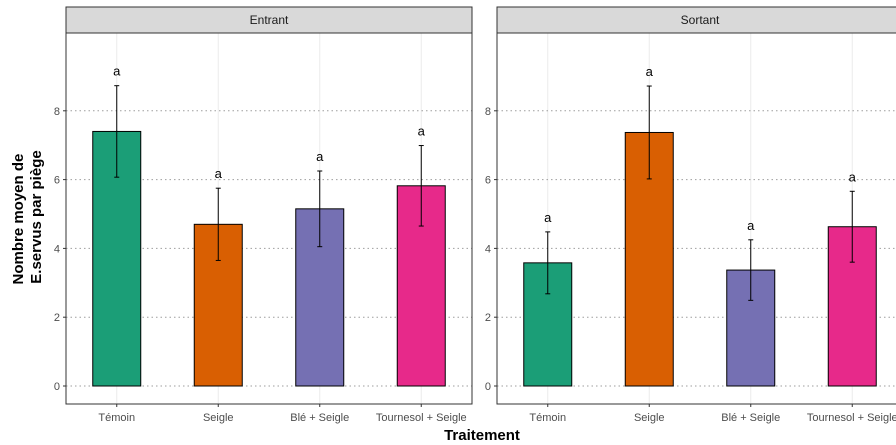 The image size is (896, 445). What do you see at coordinates (36, 216) in the screenshot?
I see `y-axis-title-line-2: E.servus par piège` at bounding box center [36, 216].